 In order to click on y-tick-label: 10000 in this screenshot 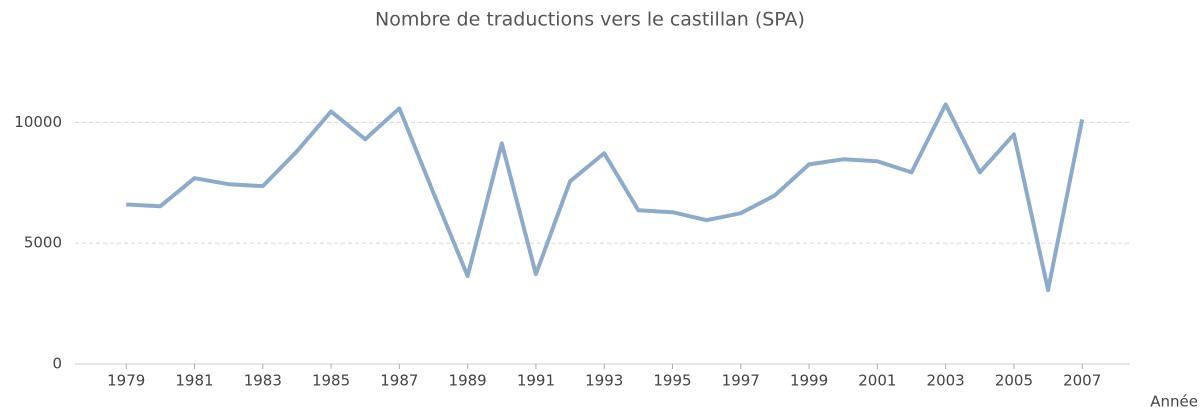, I will do `click(38, 122)`.